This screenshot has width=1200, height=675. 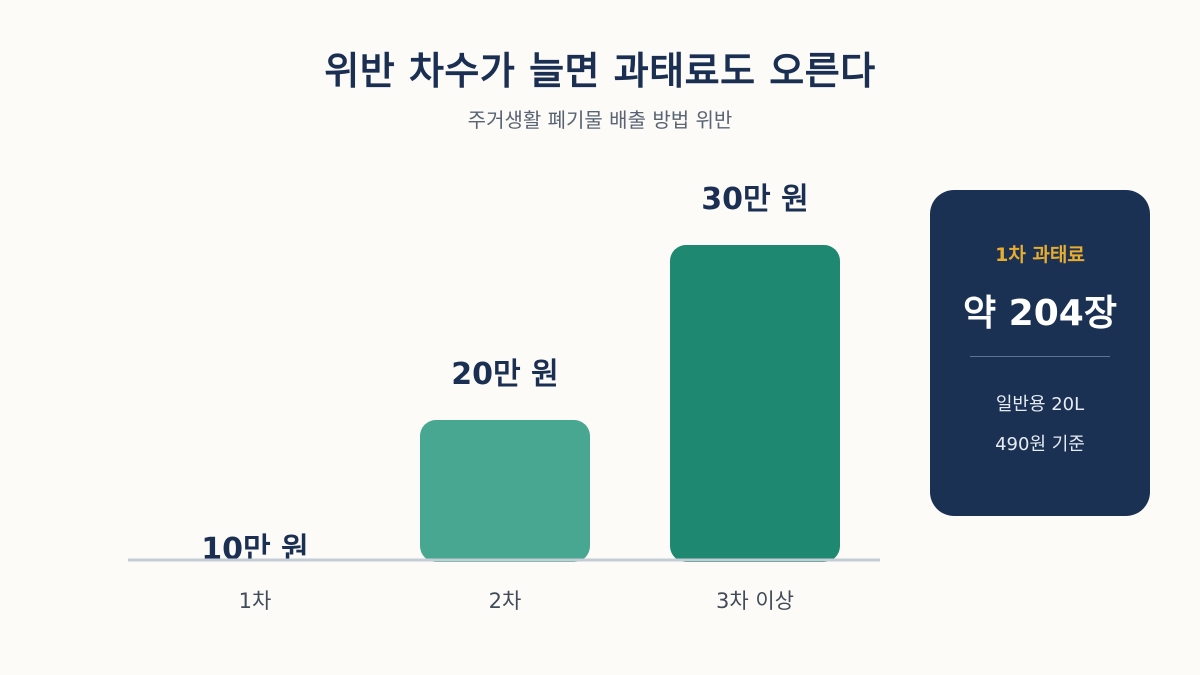 I want to click on category-label-3: 3차 이상, so click(x=755, y=601).